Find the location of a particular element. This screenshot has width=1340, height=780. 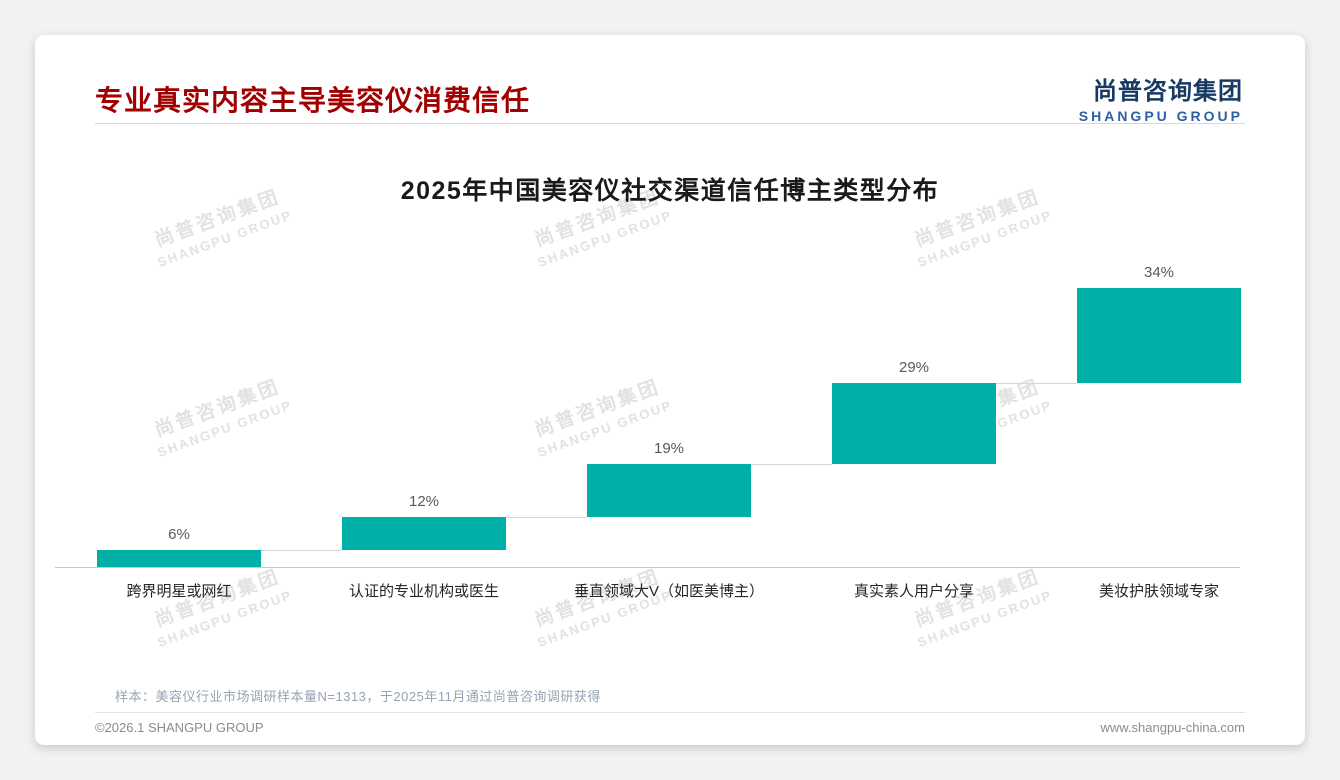

header-divider is located at coordinates (670, 123).